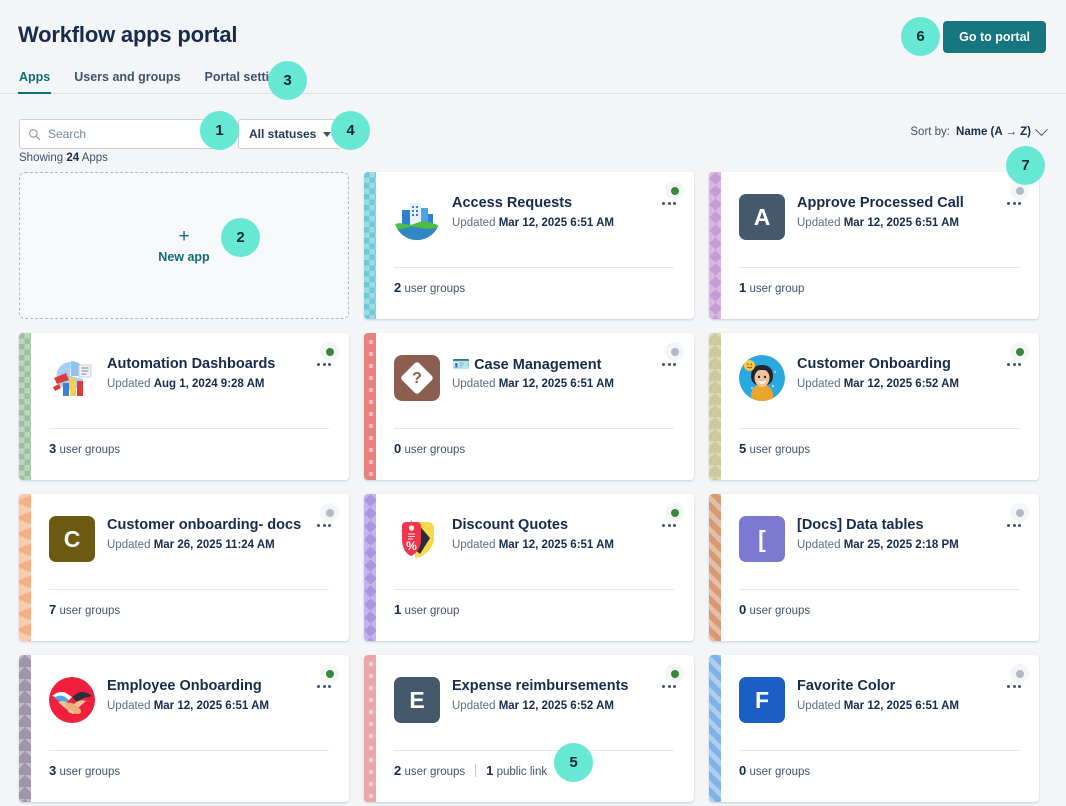  What do you see at coordinates (283, 134) in the screenshot?
I see `status-filter-label: All statuses` at bounding box center [283, 134].